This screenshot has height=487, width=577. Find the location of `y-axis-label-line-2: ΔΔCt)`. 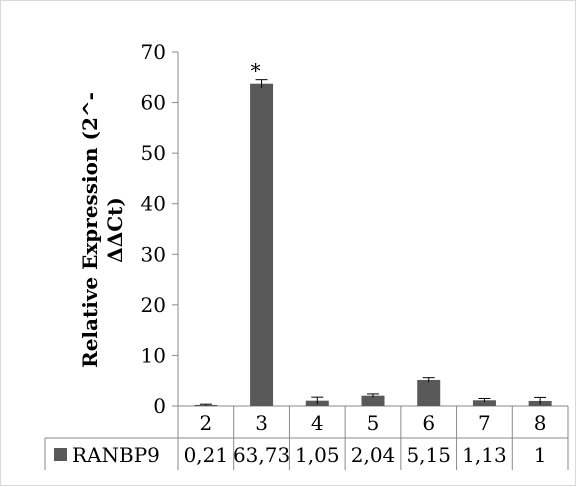

y-axis-label-line-2: ΔΔCt) is located at coordinates (115, 230).